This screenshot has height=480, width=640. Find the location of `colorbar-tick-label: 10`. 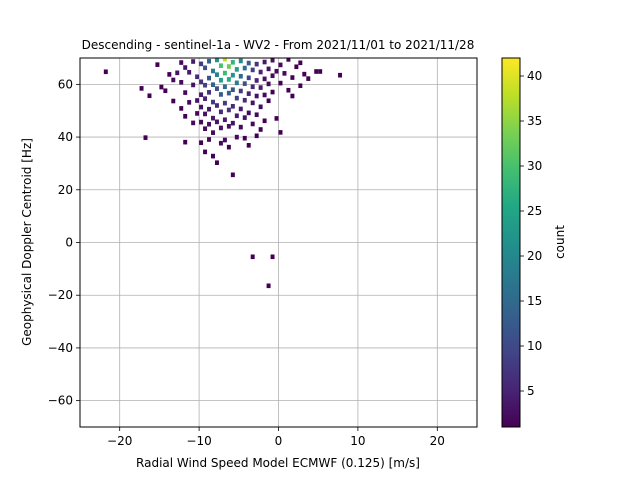

colorbar-tick-label: 10 is located at coordinates (534, 346).